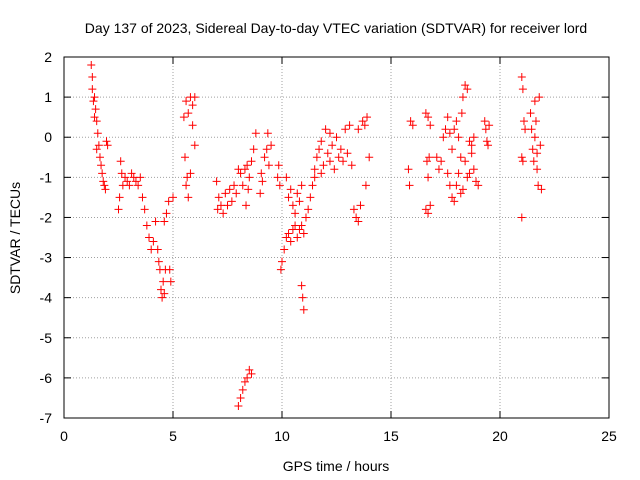 The height and width of the screenshot is (480, 640). What do you see at coordinates (46, 217) in the screenshot?
I see `y-tick-label: -2` at bounding box center [46, 217].